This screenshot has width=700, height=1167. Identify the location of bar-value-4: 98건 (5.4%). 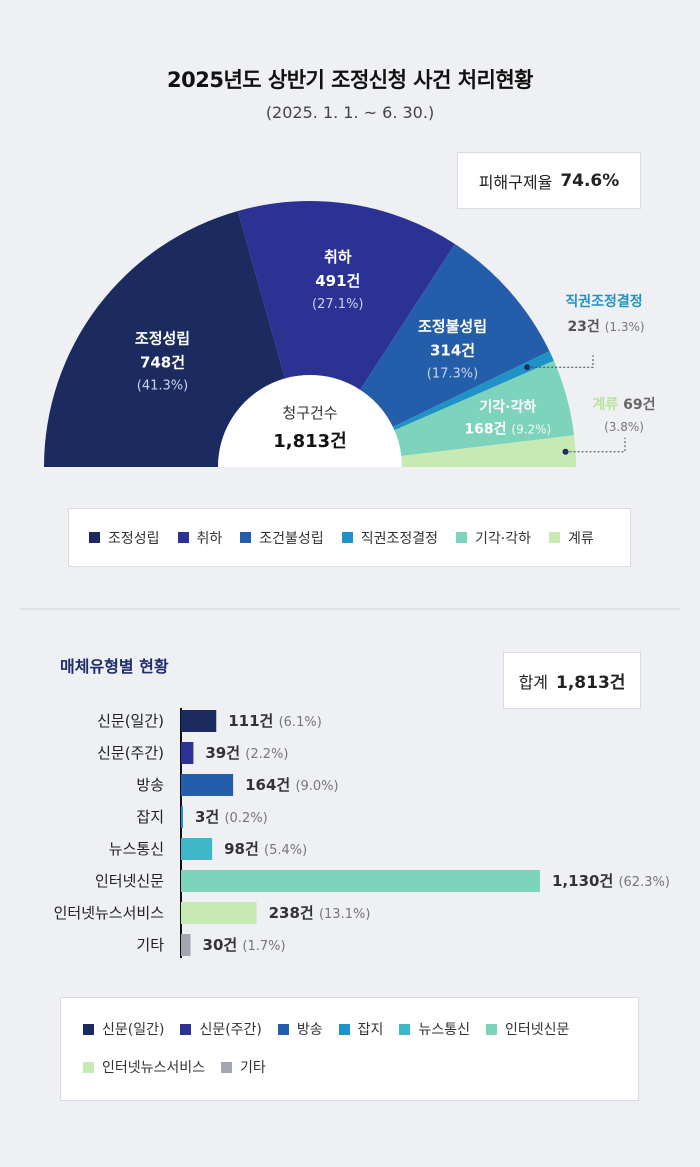
(265, 849).